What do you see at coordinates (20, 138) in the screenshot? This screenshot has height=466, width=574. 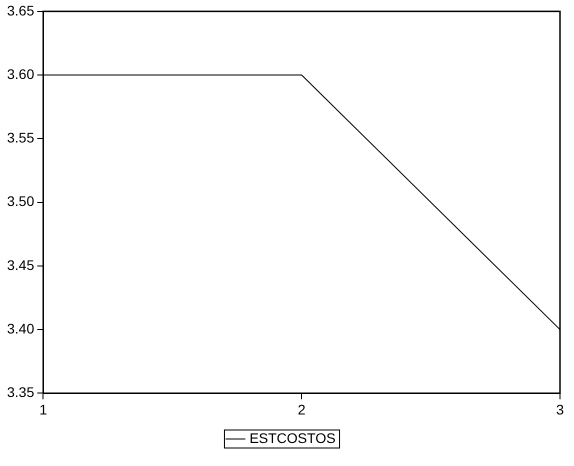 I see `y-tick-label: 3.55` at bounding box center [20, 138].